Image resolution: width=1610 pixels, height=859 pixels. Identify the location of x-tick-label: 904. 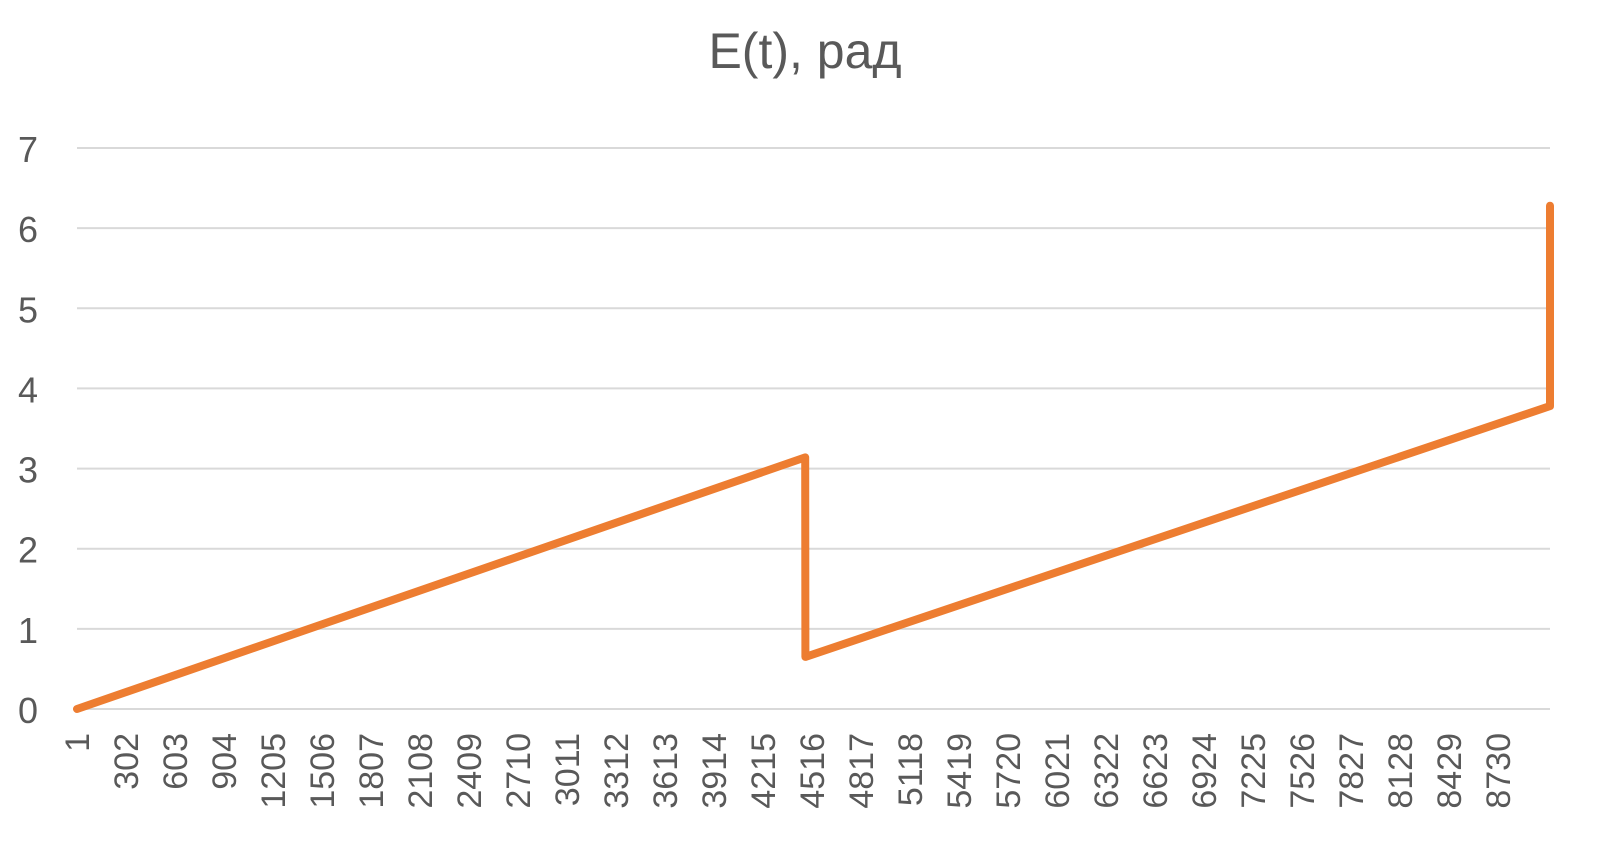
(225, 761).